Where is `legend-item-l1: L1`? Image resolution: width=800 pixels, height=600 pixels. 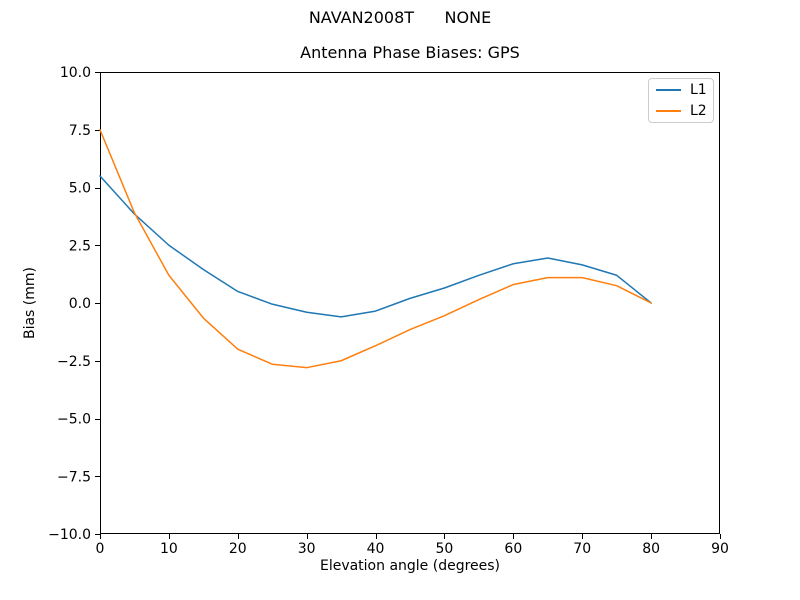 legend-item-l1: L1 is located at coordinates (681, 90).